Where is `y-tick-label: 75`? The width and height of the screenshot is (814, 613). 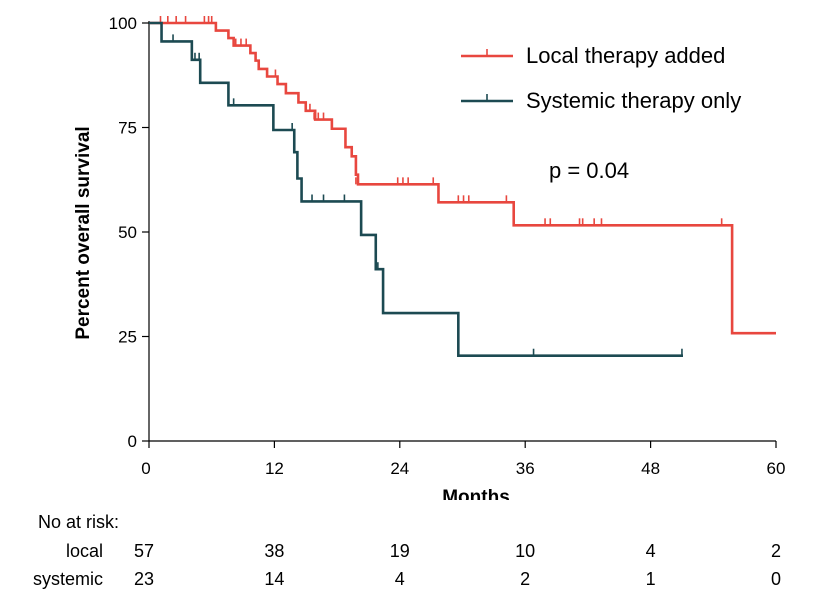 y-tick-label: 75 is located at coordinates (127, 128).